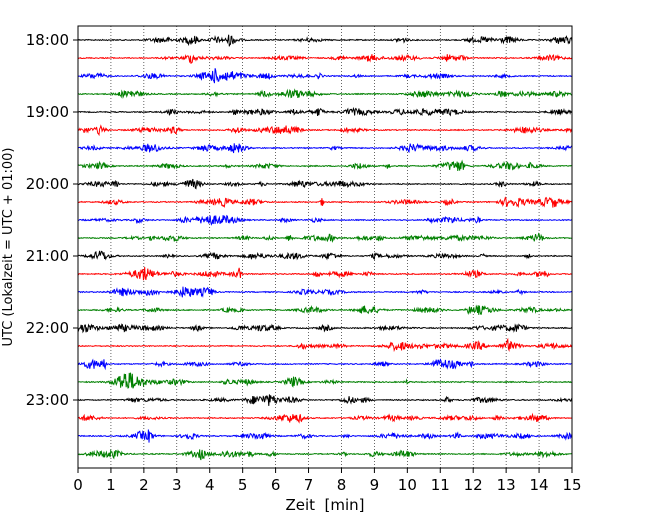 This screenshot has height=520, width=650. Describe the element at coordinates (8, 247) in the screenshot. I see `y-axis-label: UTC (Lokalzeit = UTC + 01:00)` at that location.